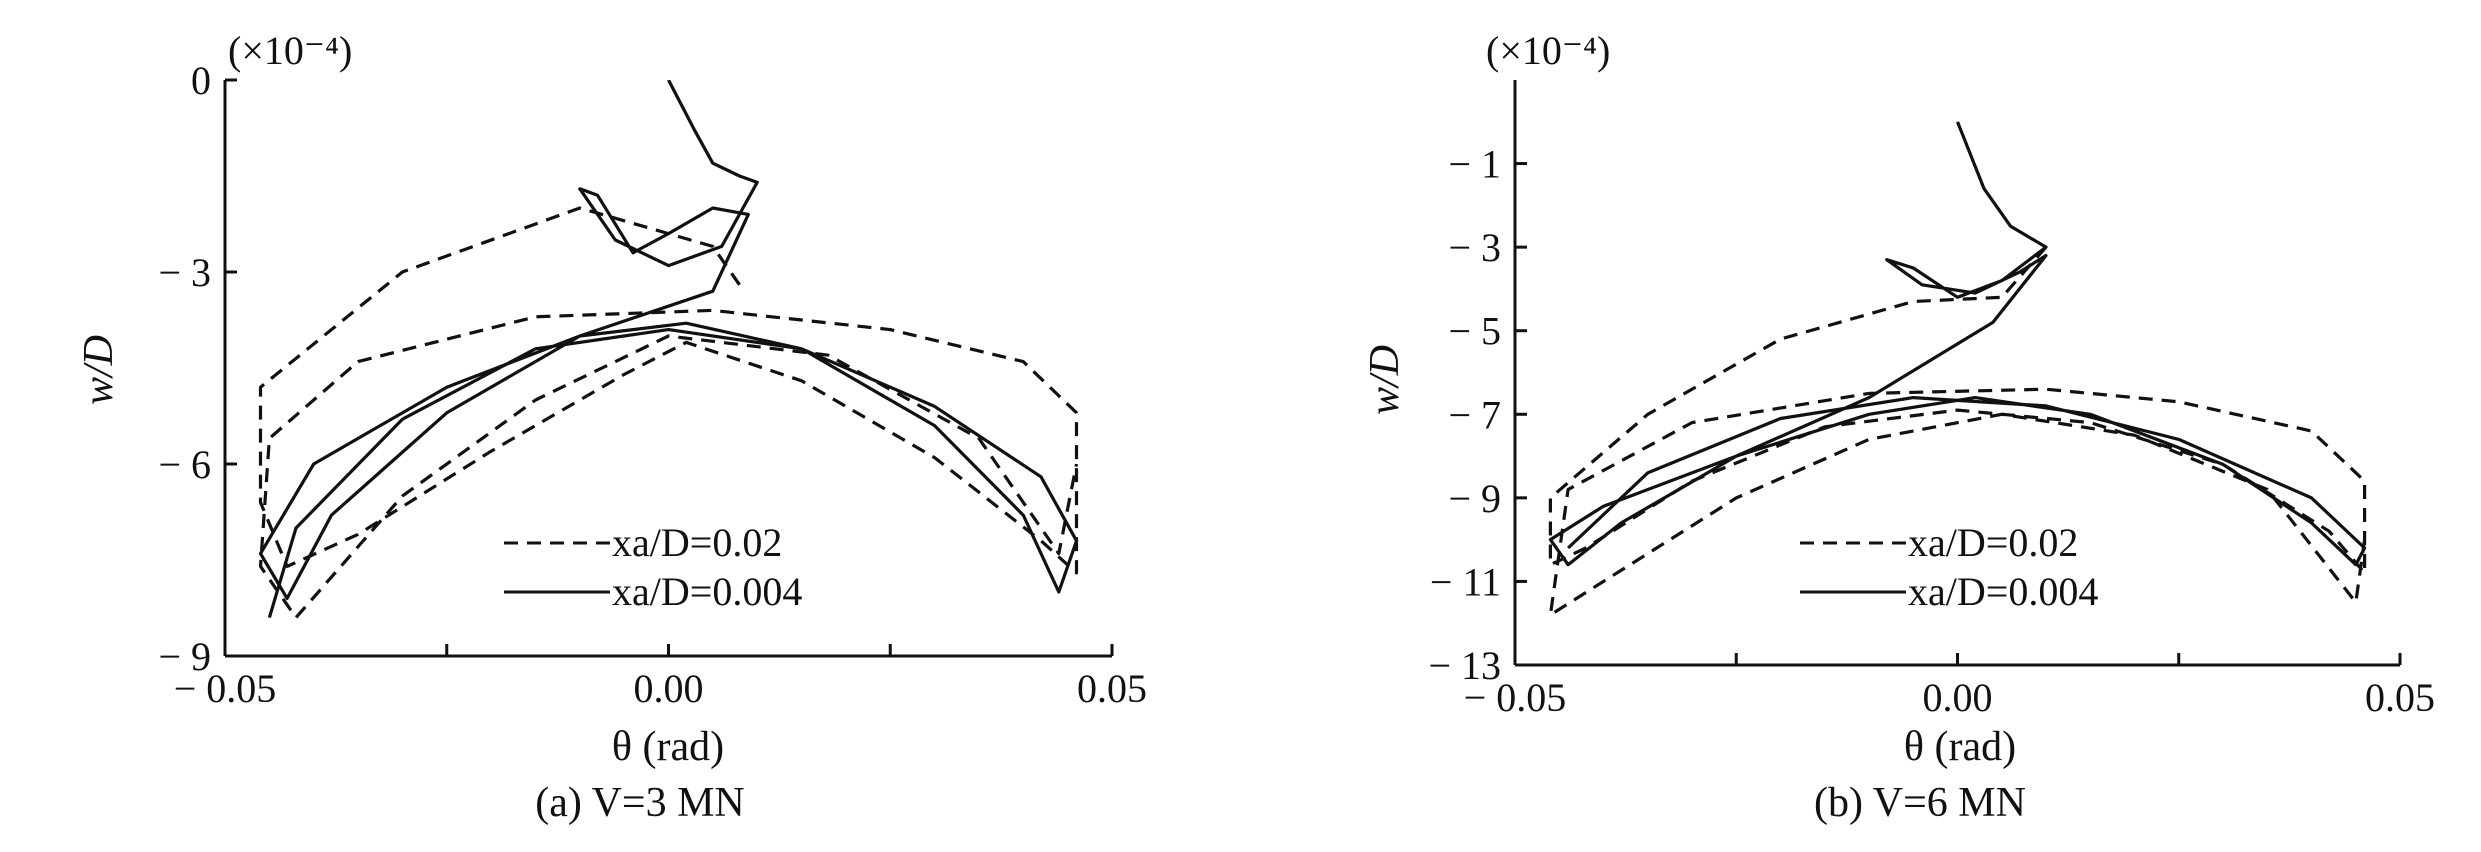  I want to click on y-tick-label-b: − 5, so click(1474, 331).